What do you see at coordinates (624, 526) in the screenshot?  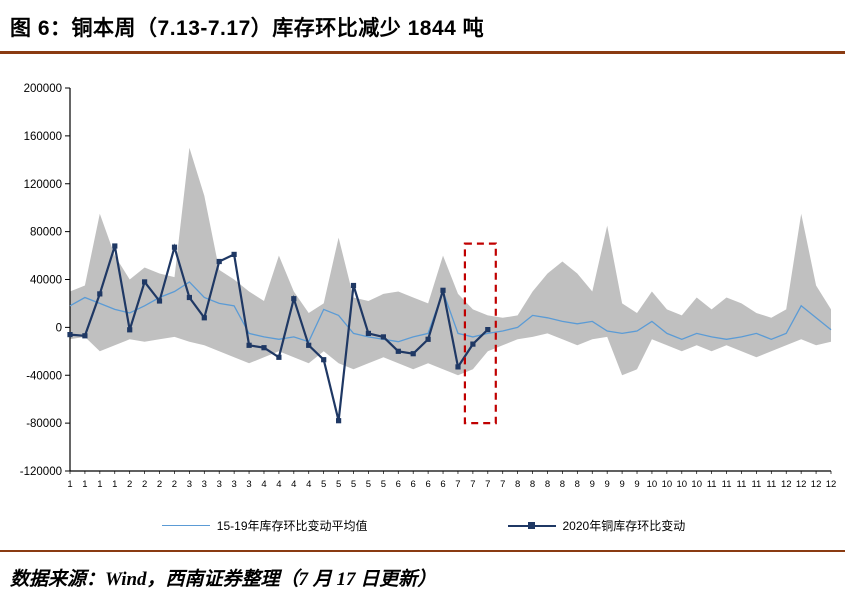 I see `legend-label-2020: 2020年铜库存环比变动` at bounding box center [624, 526].